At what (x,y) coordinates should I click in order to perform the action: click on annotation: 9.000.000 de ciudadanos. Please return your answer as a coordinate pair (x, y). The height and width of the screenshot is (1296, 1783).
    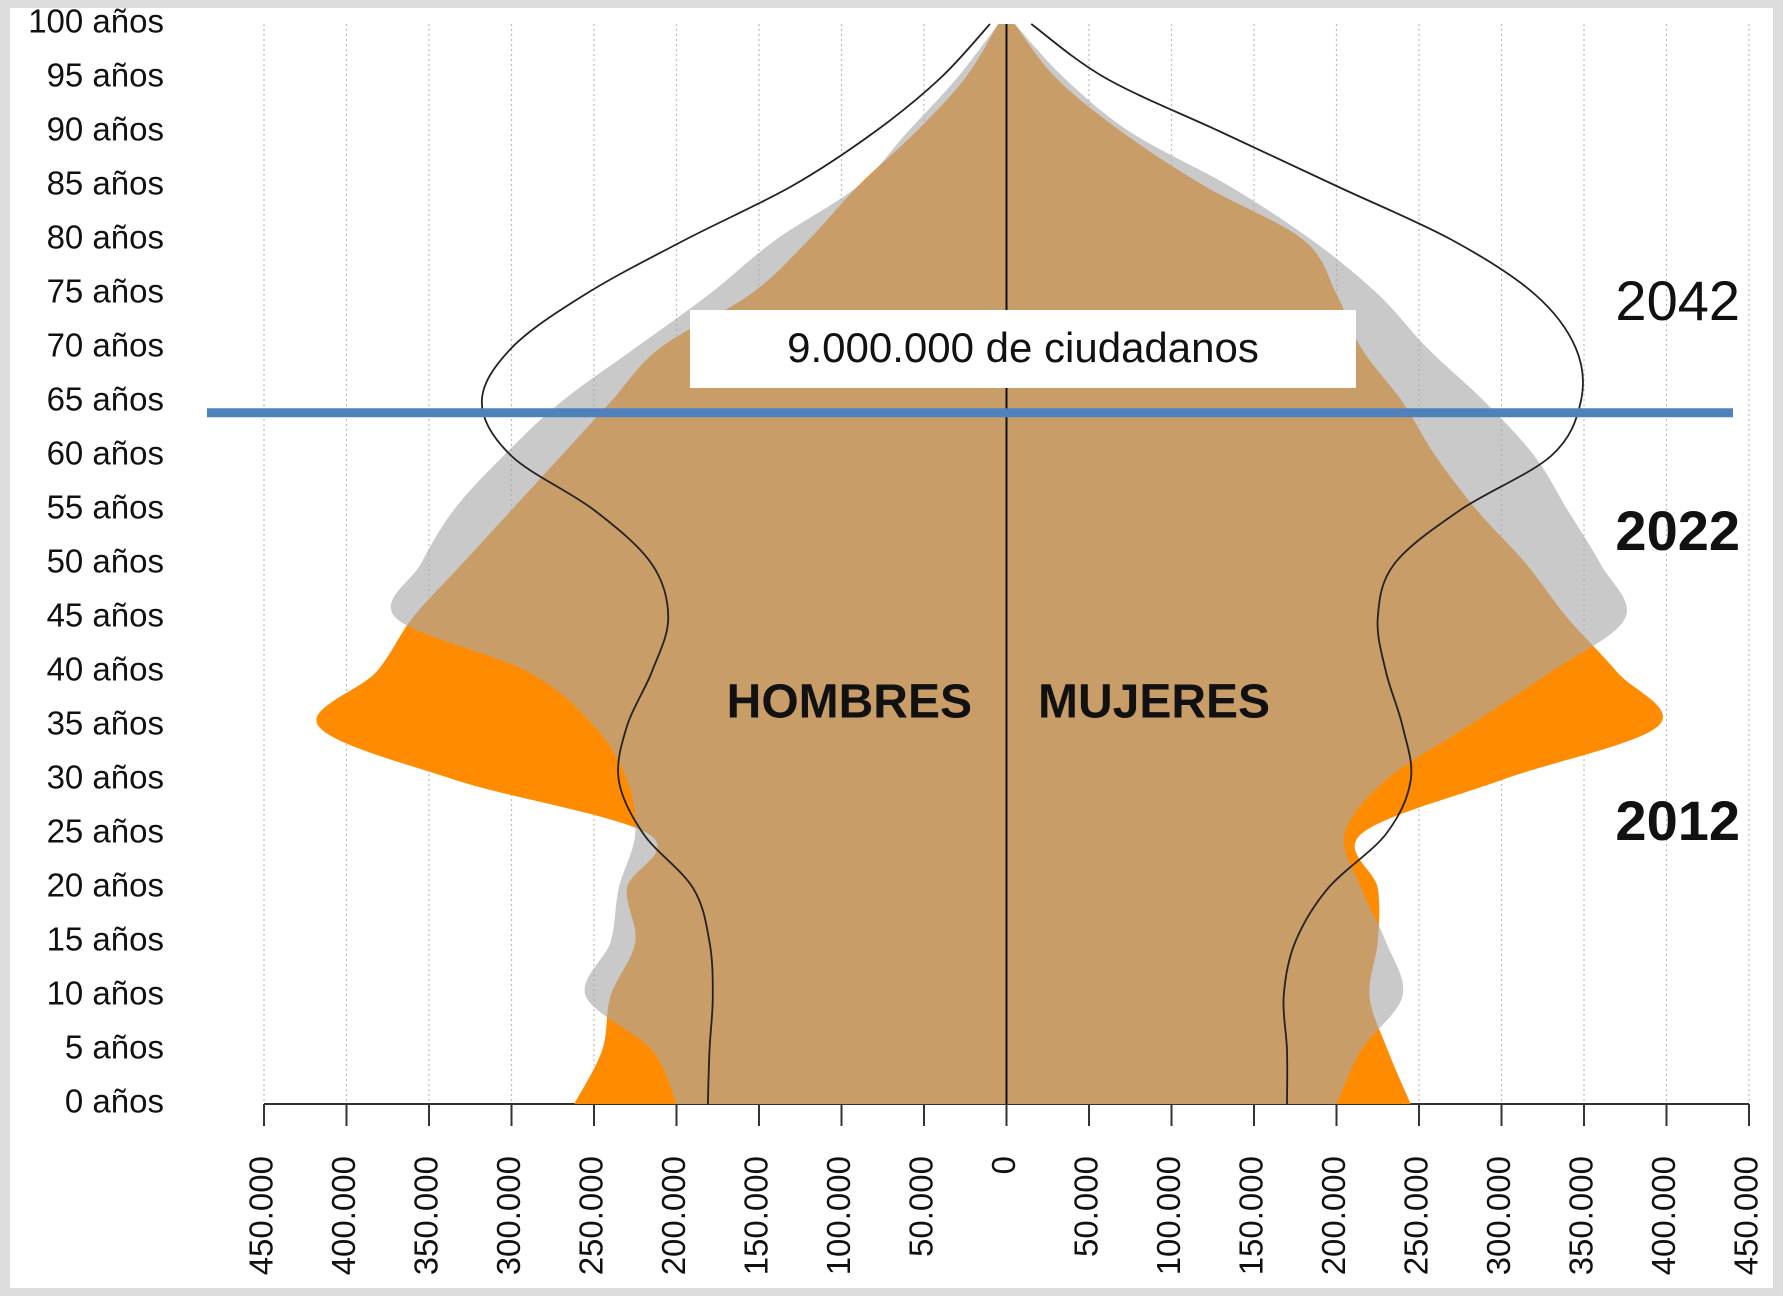
    Looking at the image, I should click on (1023, 347).